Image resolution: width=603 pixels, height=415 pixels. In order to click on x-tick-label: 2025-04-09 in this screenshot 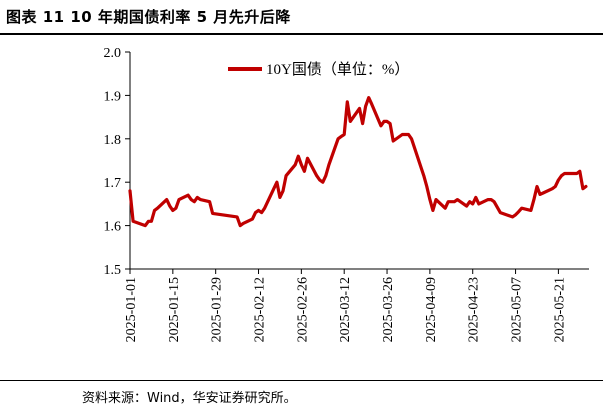, I will do `click(431, 309)`.